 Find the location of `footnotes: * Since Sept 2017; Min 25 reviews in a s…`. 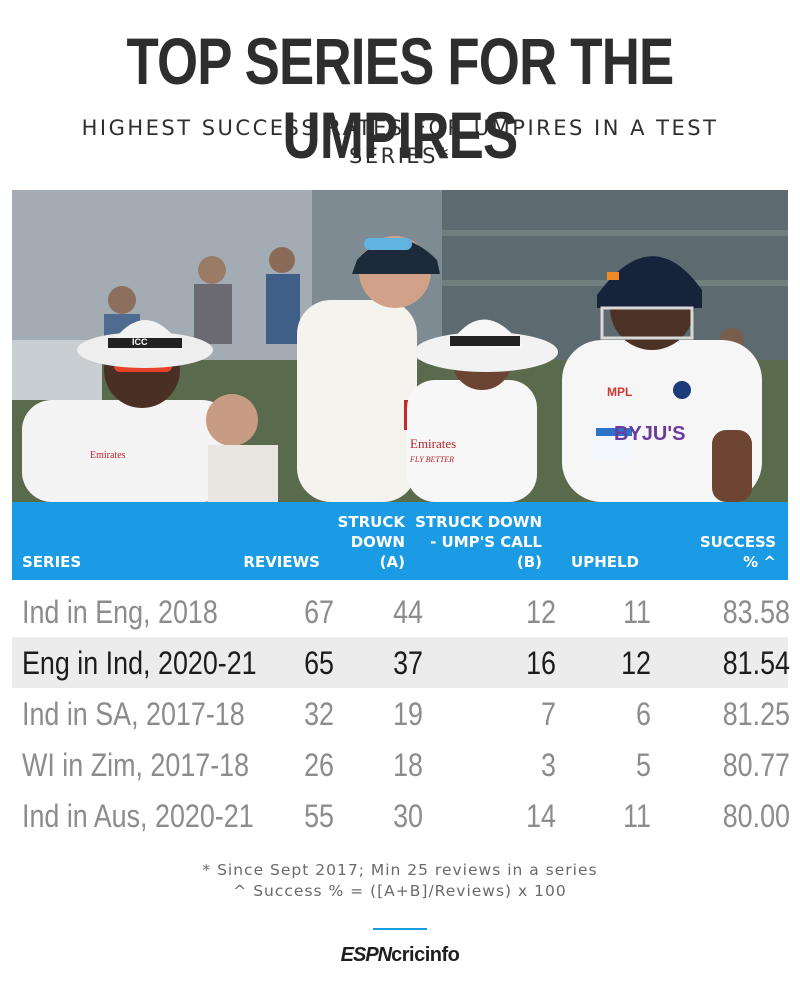

footnotes: * Since Sept 2017; Min 25 reviews in a s… is located at coordinates (400, 881).